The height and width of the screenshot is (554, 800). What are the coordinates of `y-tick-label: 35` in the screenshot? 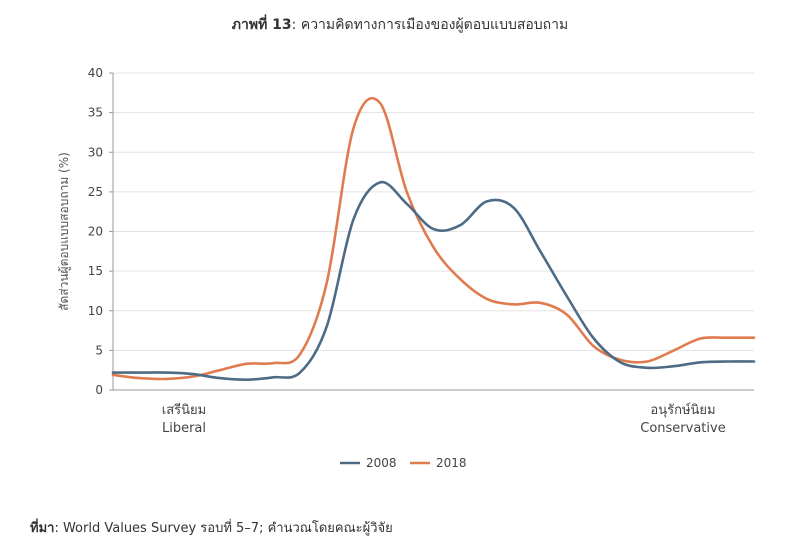 It's located at (95, 113).